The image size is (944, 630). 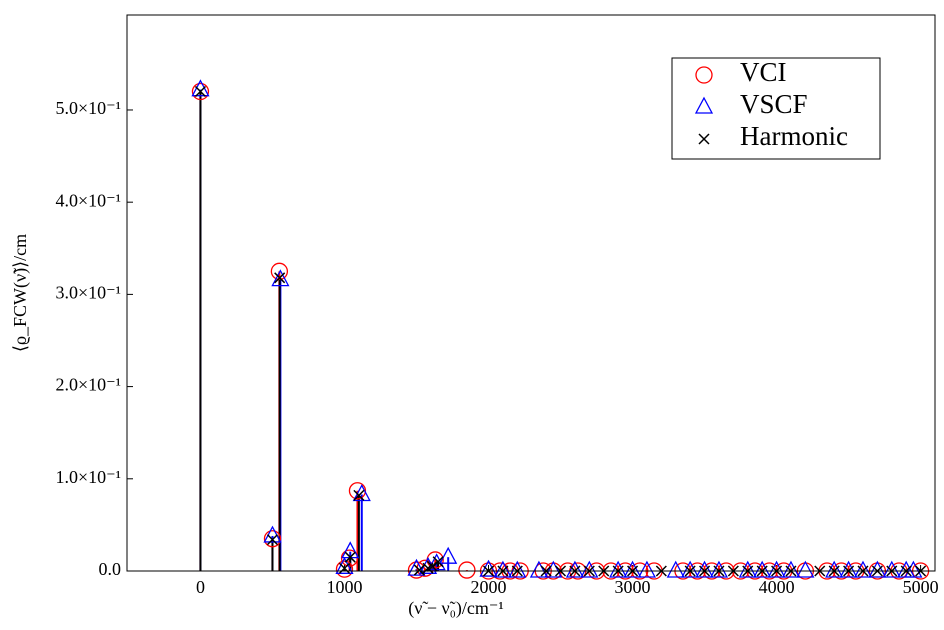 I want to click on x-tick-label: 2000, so click(x=489, y=587).